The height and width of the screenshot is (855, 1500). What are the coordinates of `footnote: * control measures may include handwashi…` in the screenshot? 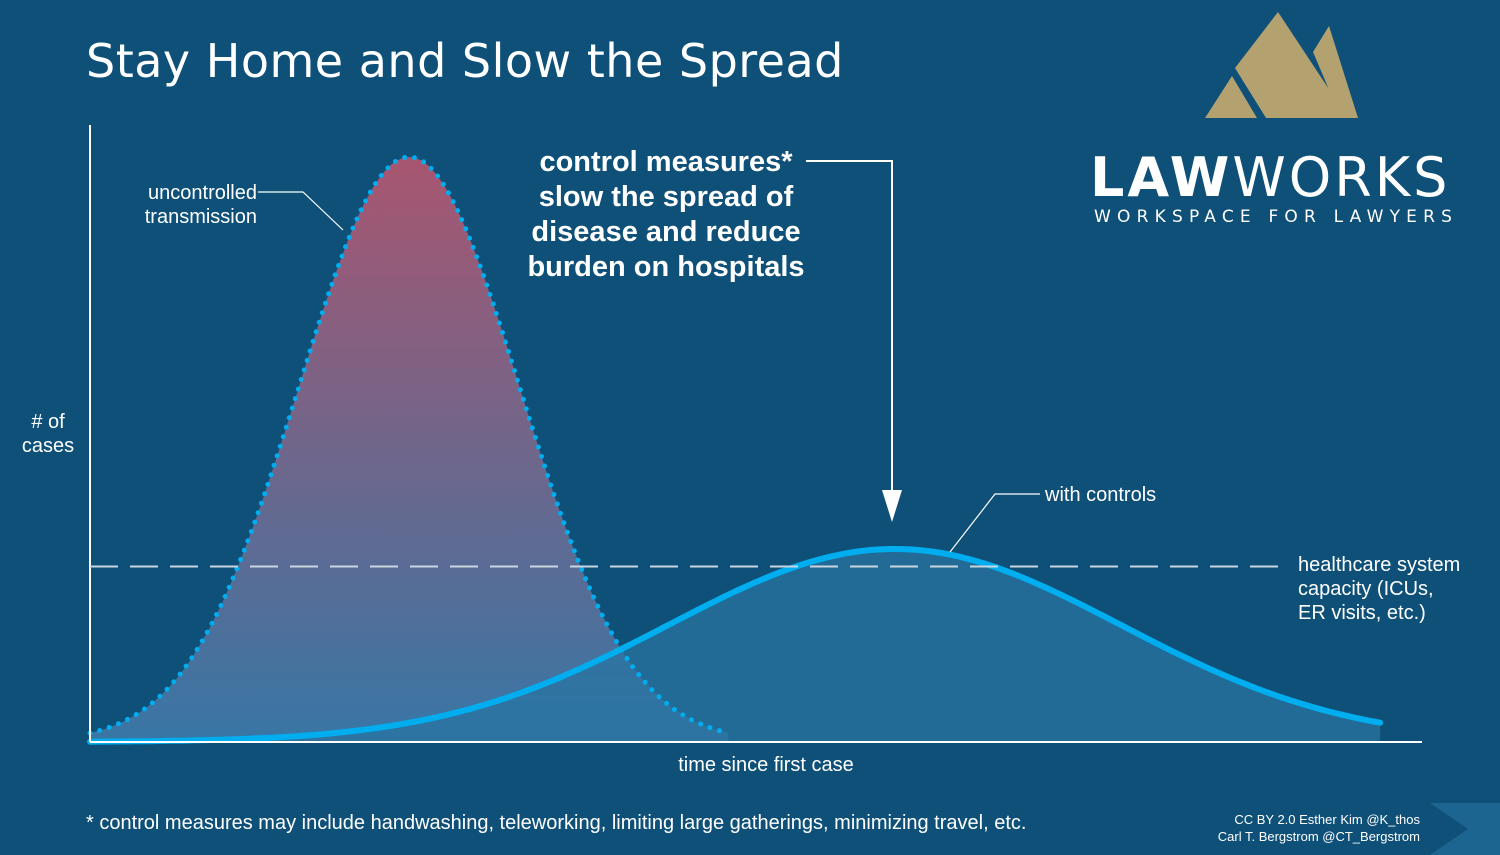 It's located at (556, 823).